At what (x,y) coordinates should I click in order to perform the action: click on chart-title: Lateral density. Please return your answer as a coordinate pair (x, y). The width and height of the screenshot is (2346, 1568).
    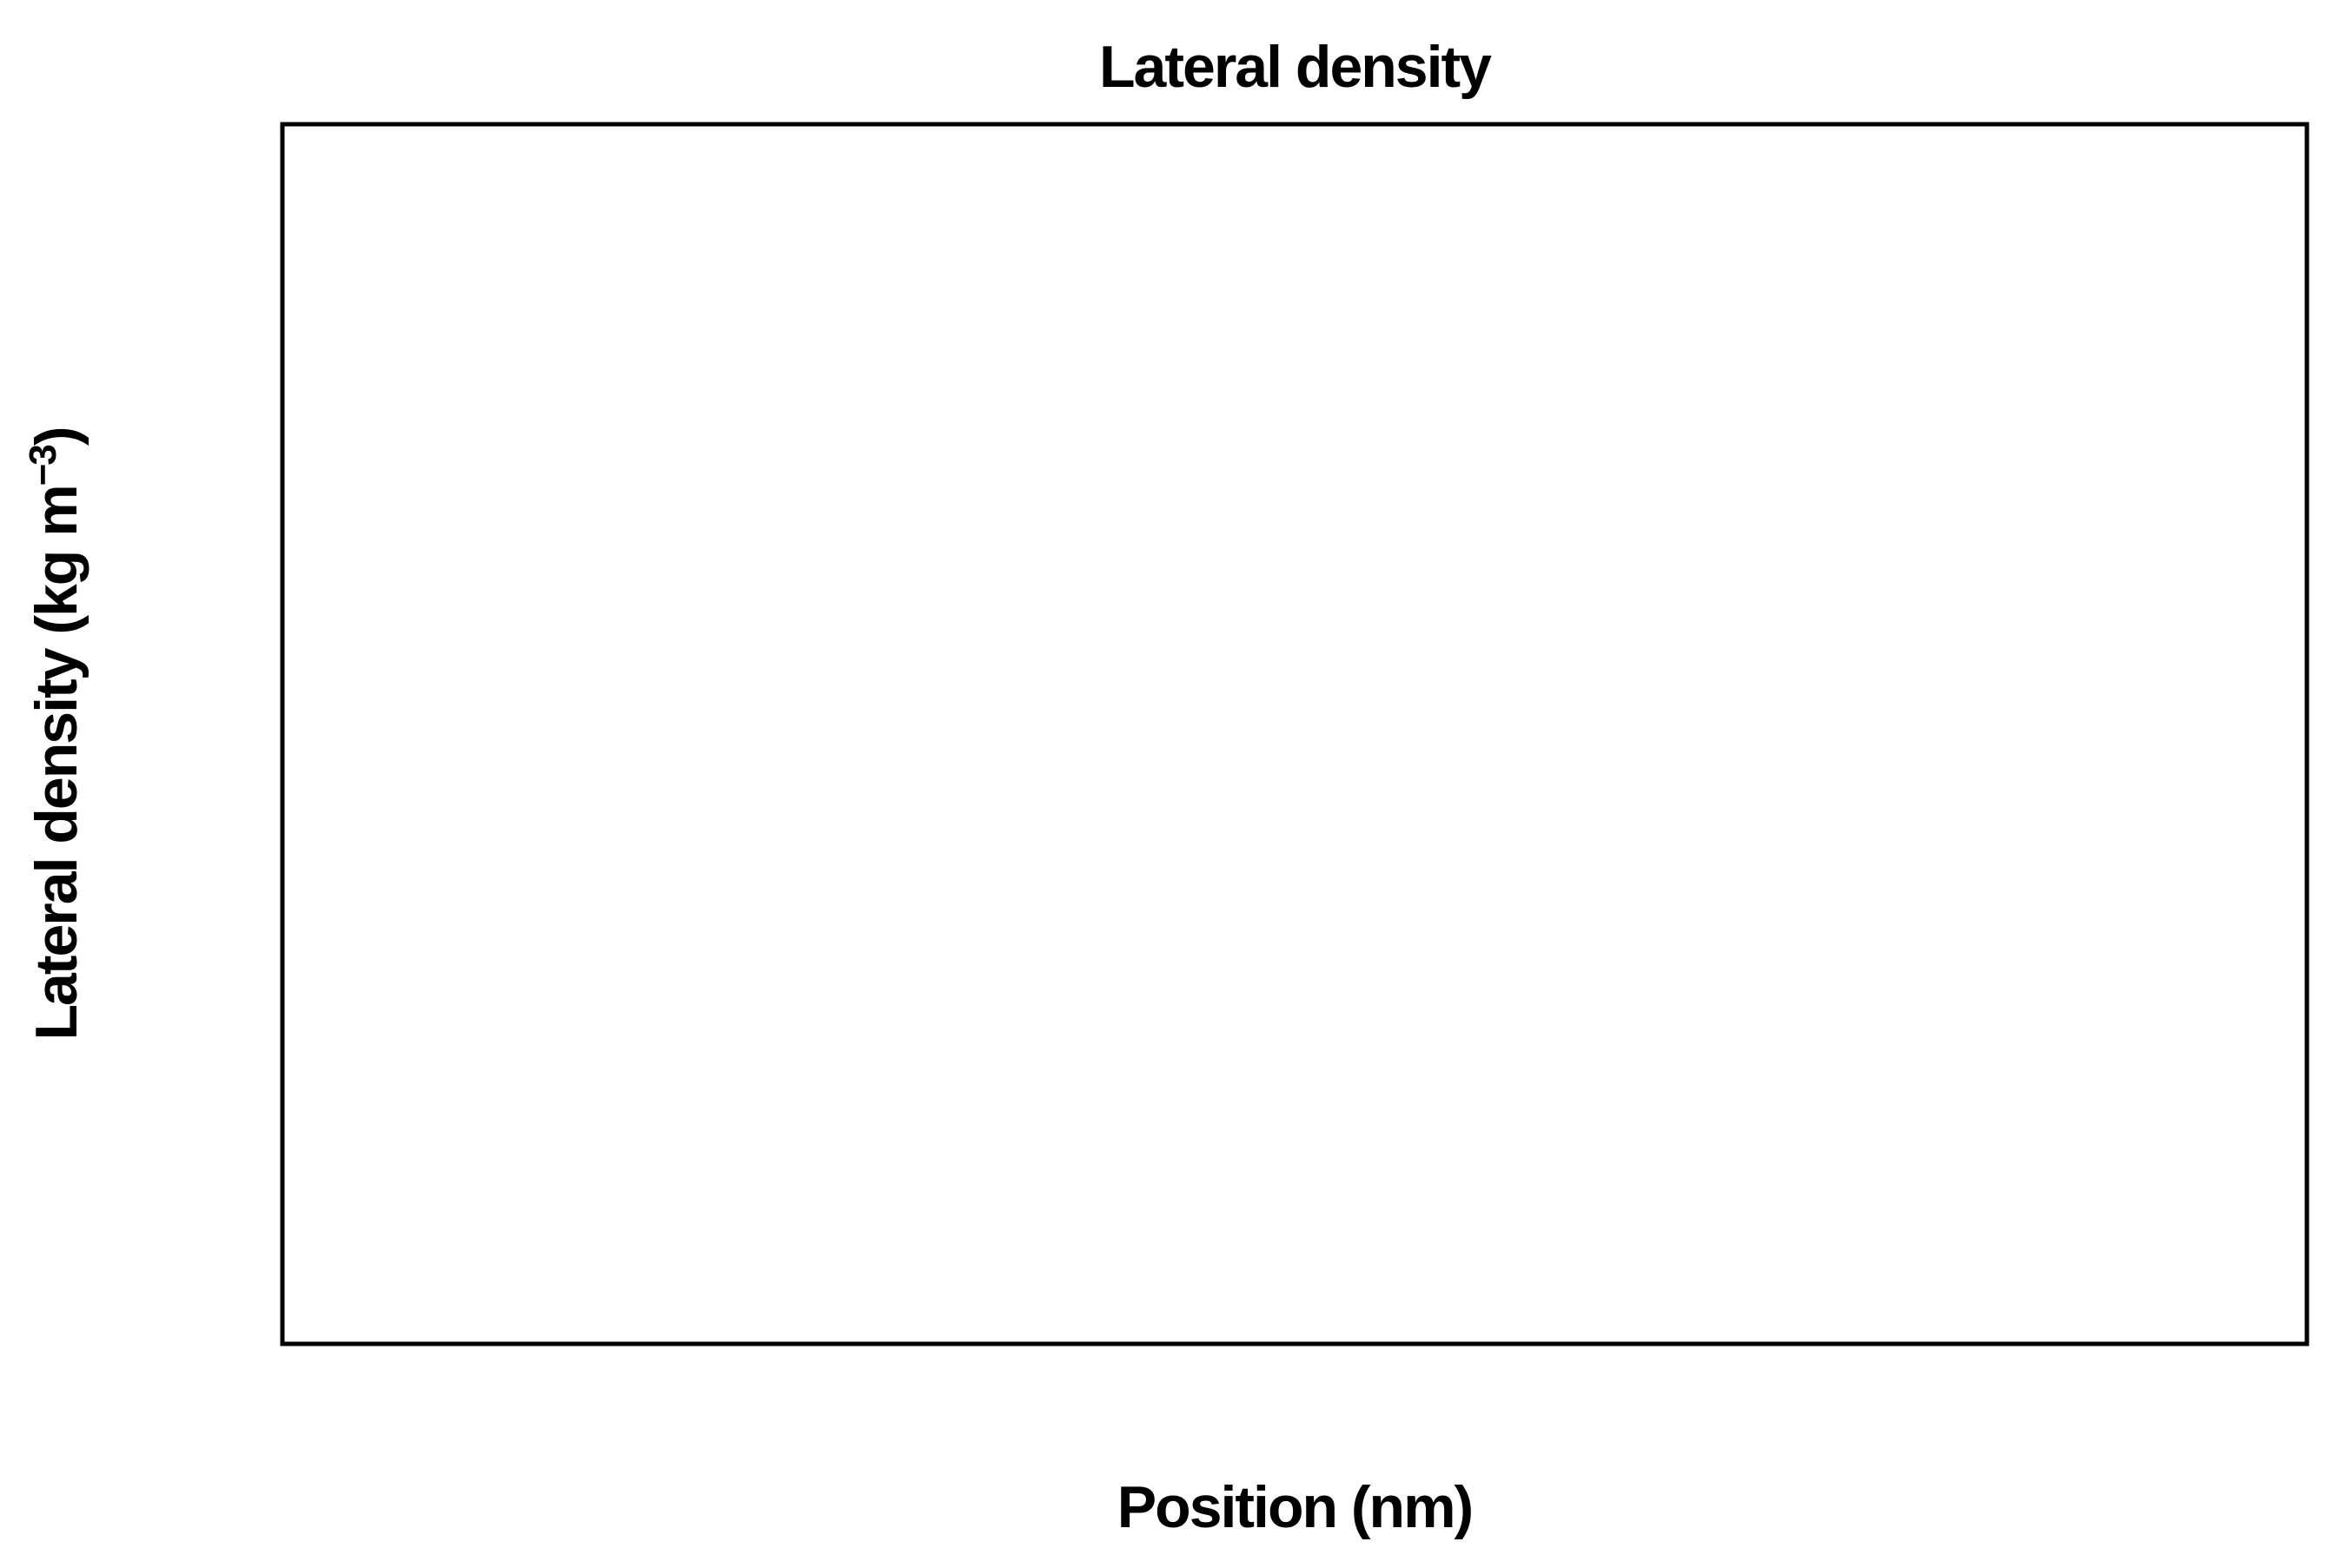
    Looking at the image, I should click on (1295, 67).